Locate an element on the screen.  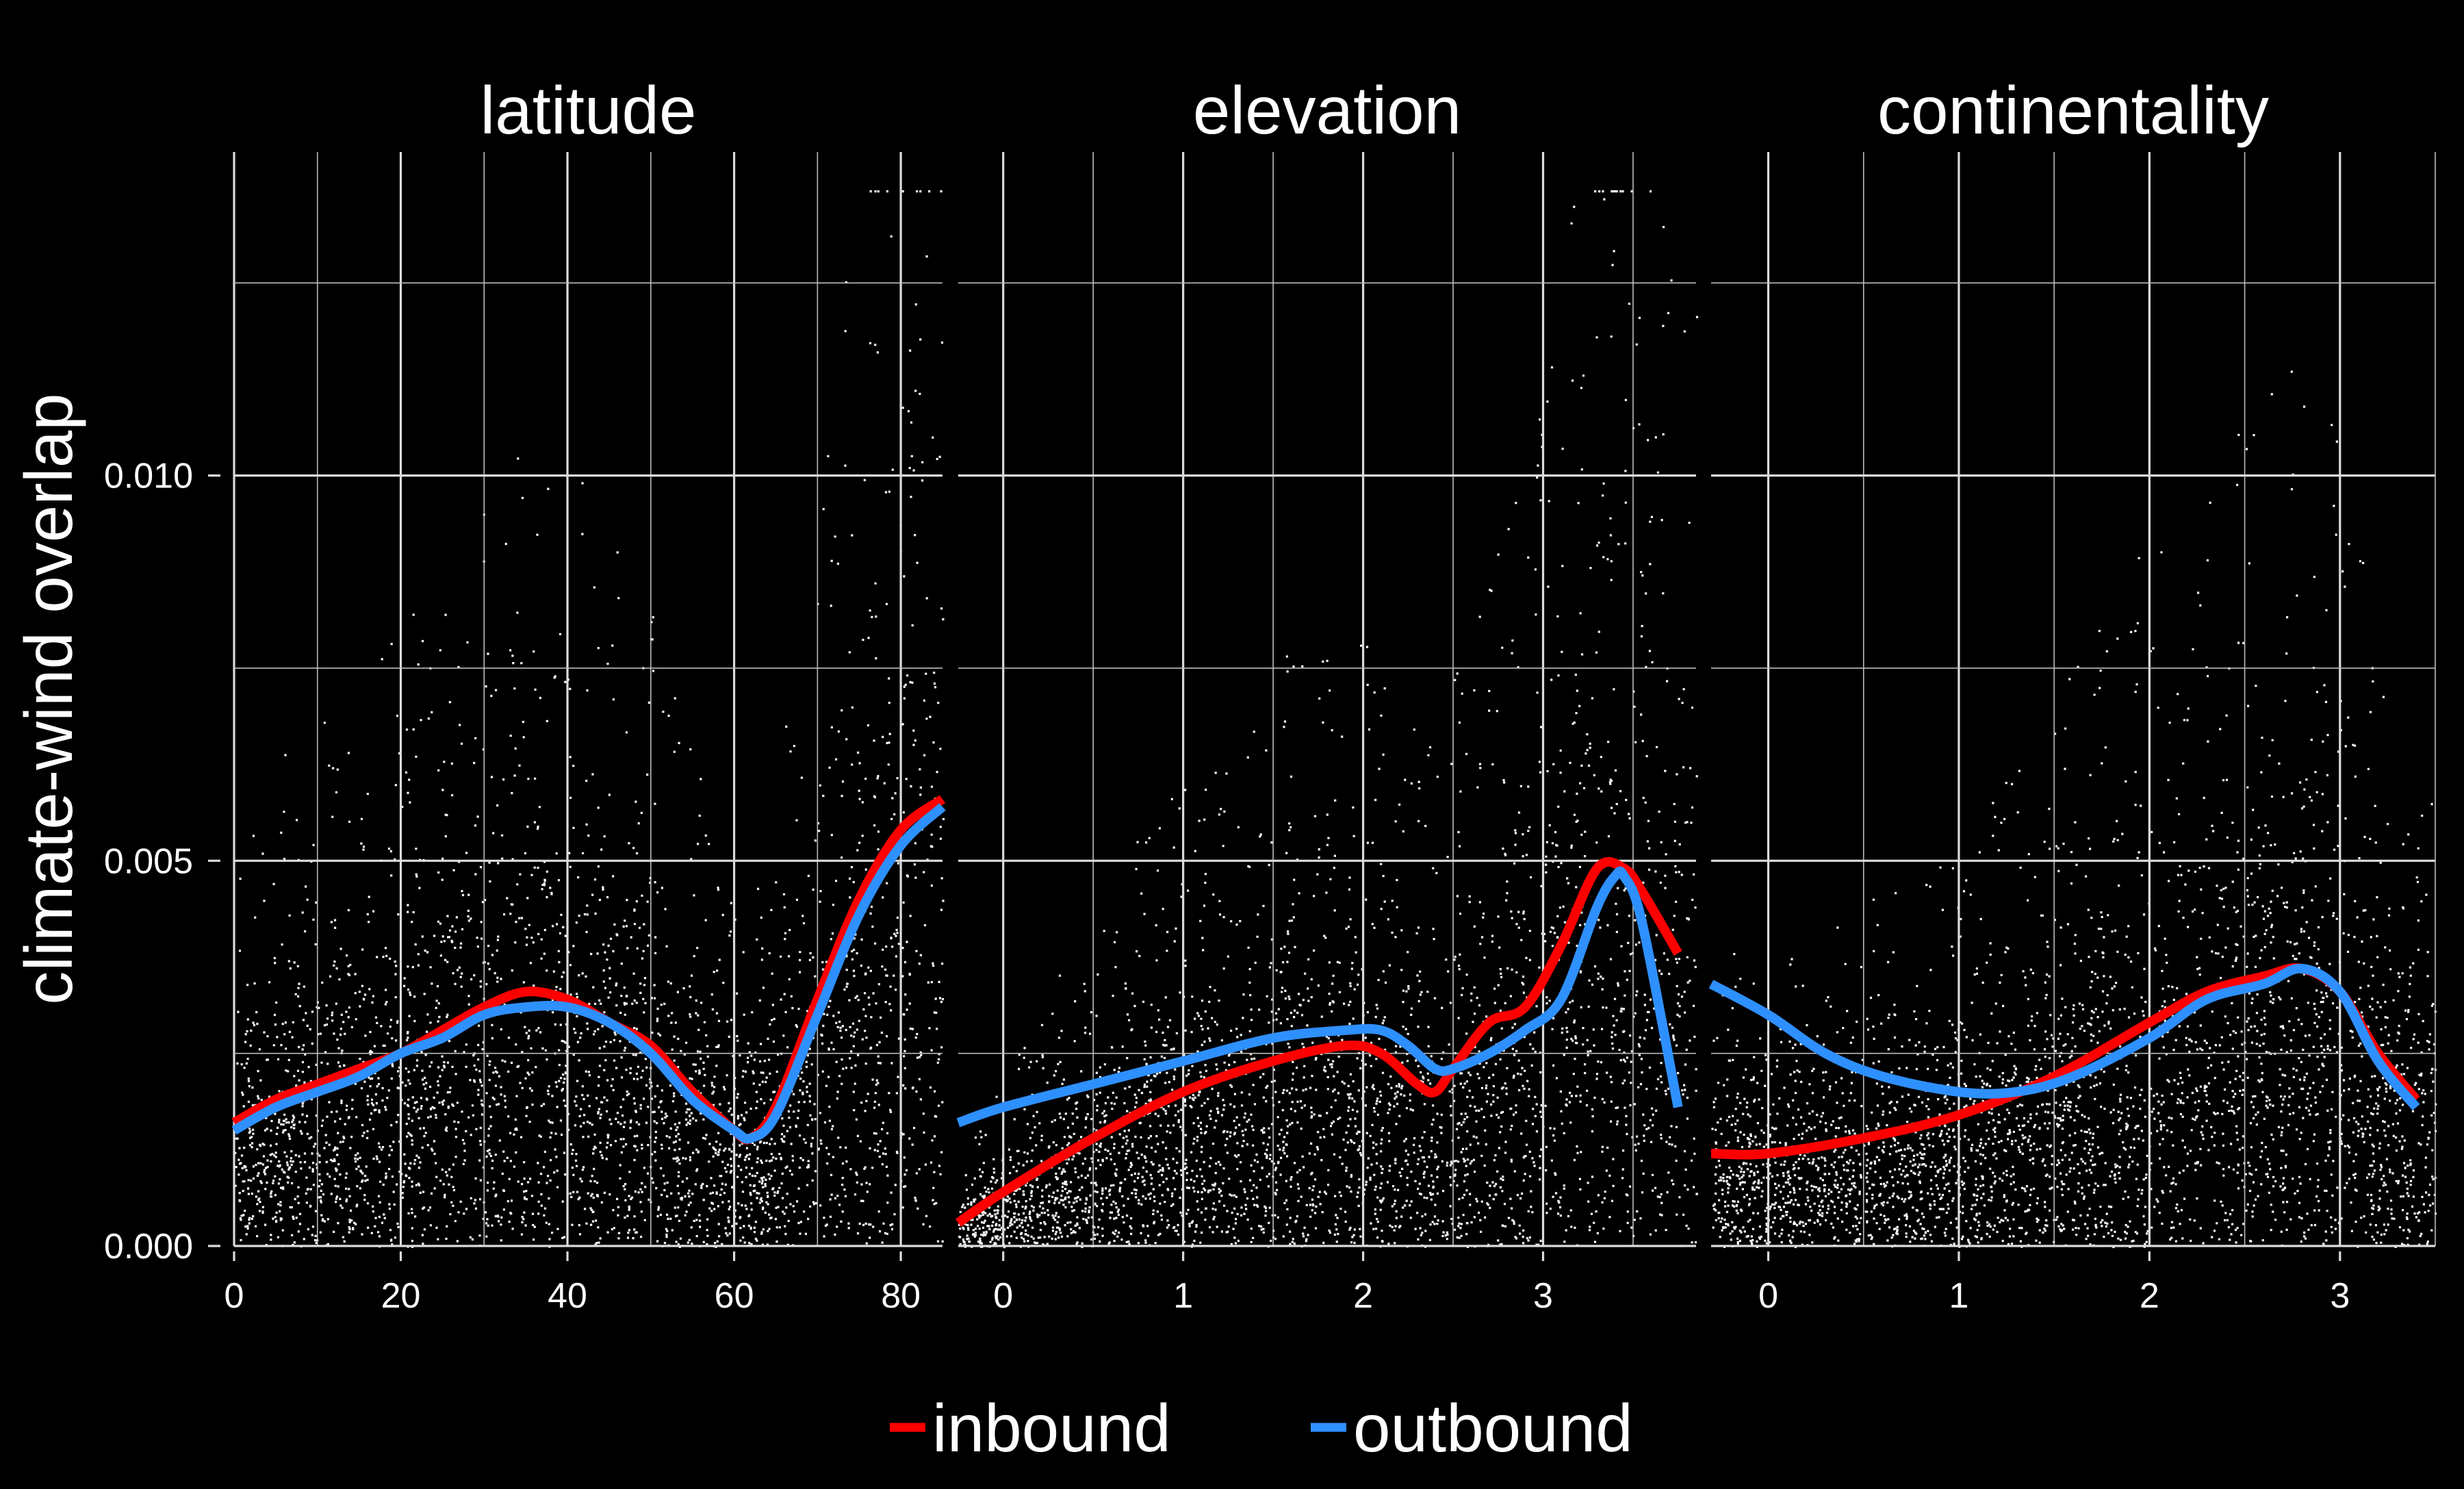
x-tick-label-latitude: 0 is located at coordinates (234, 1296).